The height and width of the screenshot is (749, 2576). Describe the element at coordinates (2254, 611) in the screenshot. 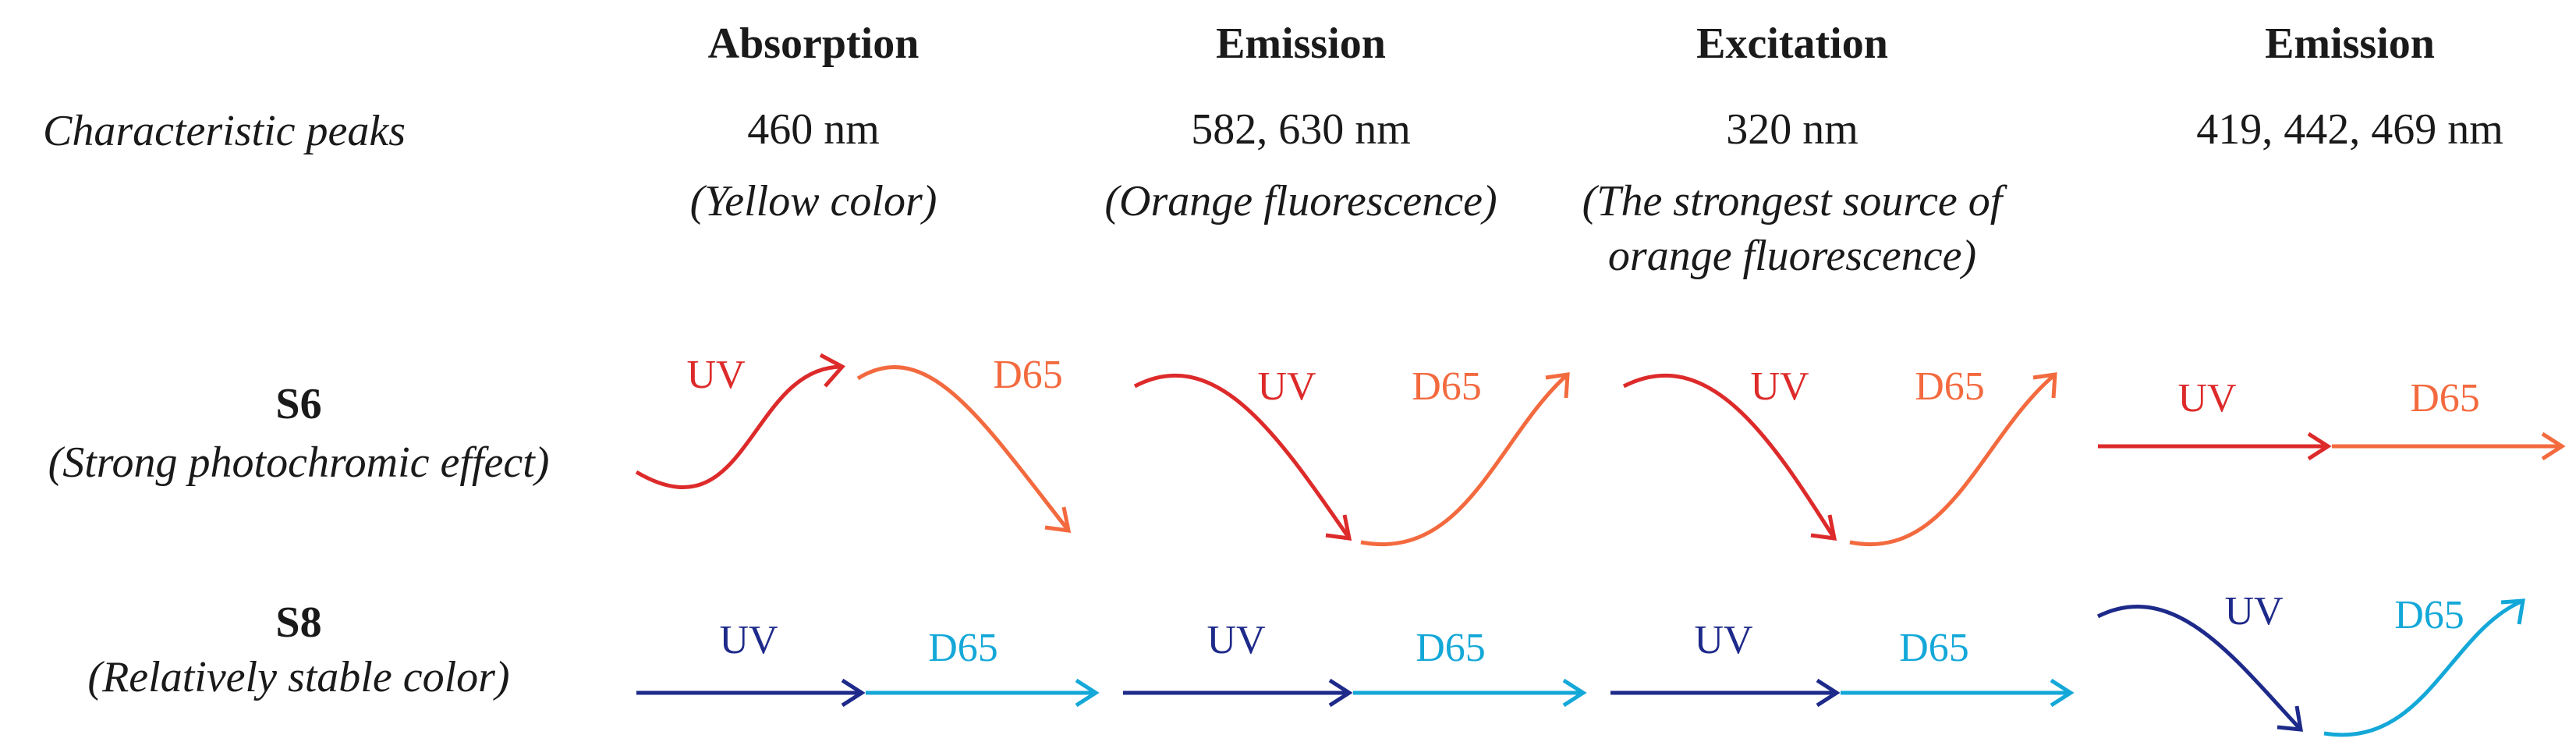

I see `s8-em2-uv-label: UV` at that location.